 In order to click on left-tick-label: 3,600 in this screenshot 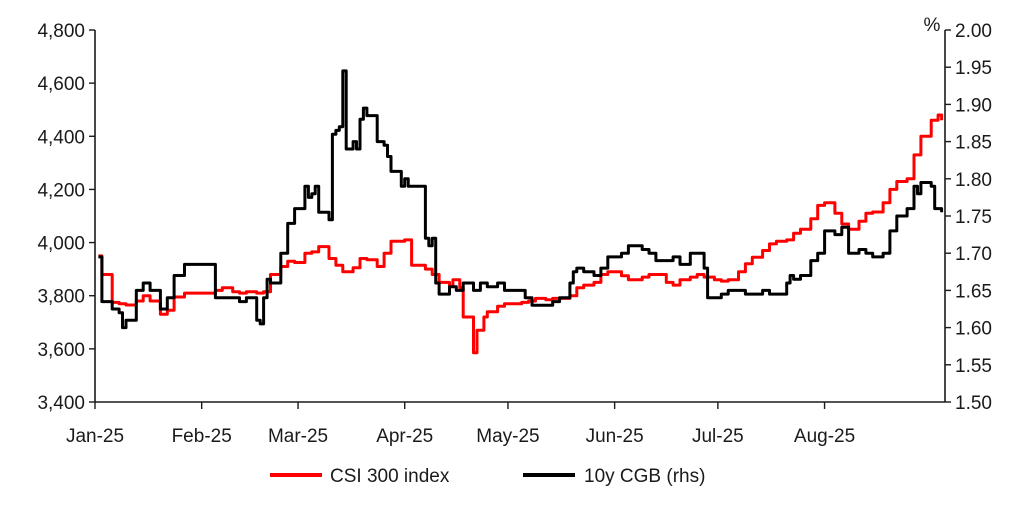, I will do `click(61, 350)`.